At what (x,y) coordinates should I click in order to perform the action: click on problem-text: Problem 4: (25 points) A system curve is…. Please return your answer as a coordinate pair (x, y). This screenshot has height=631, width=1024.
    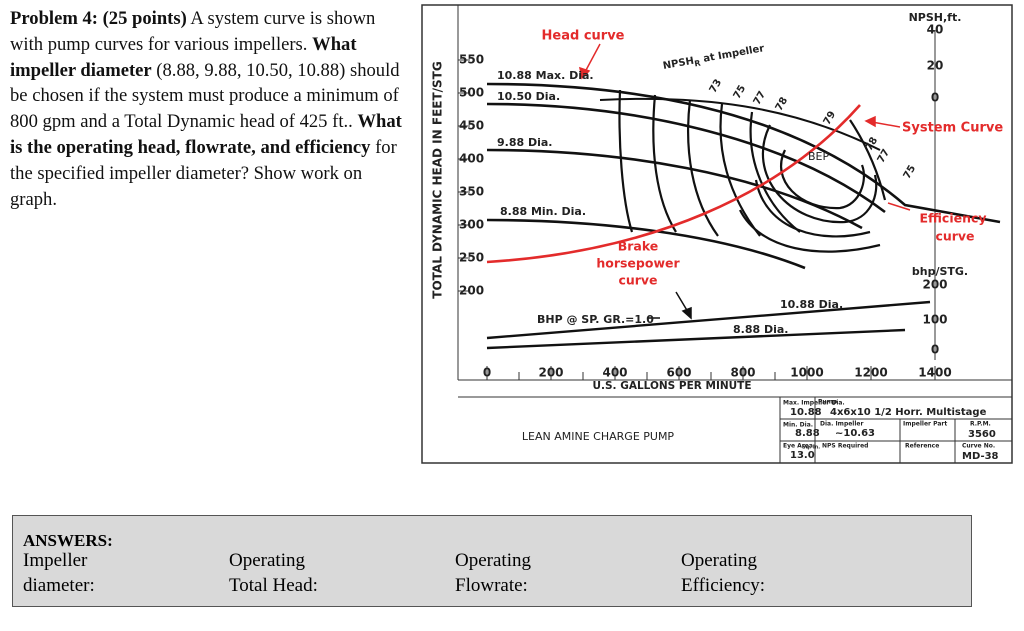
    Looking at the image, I should click on (206, 109).